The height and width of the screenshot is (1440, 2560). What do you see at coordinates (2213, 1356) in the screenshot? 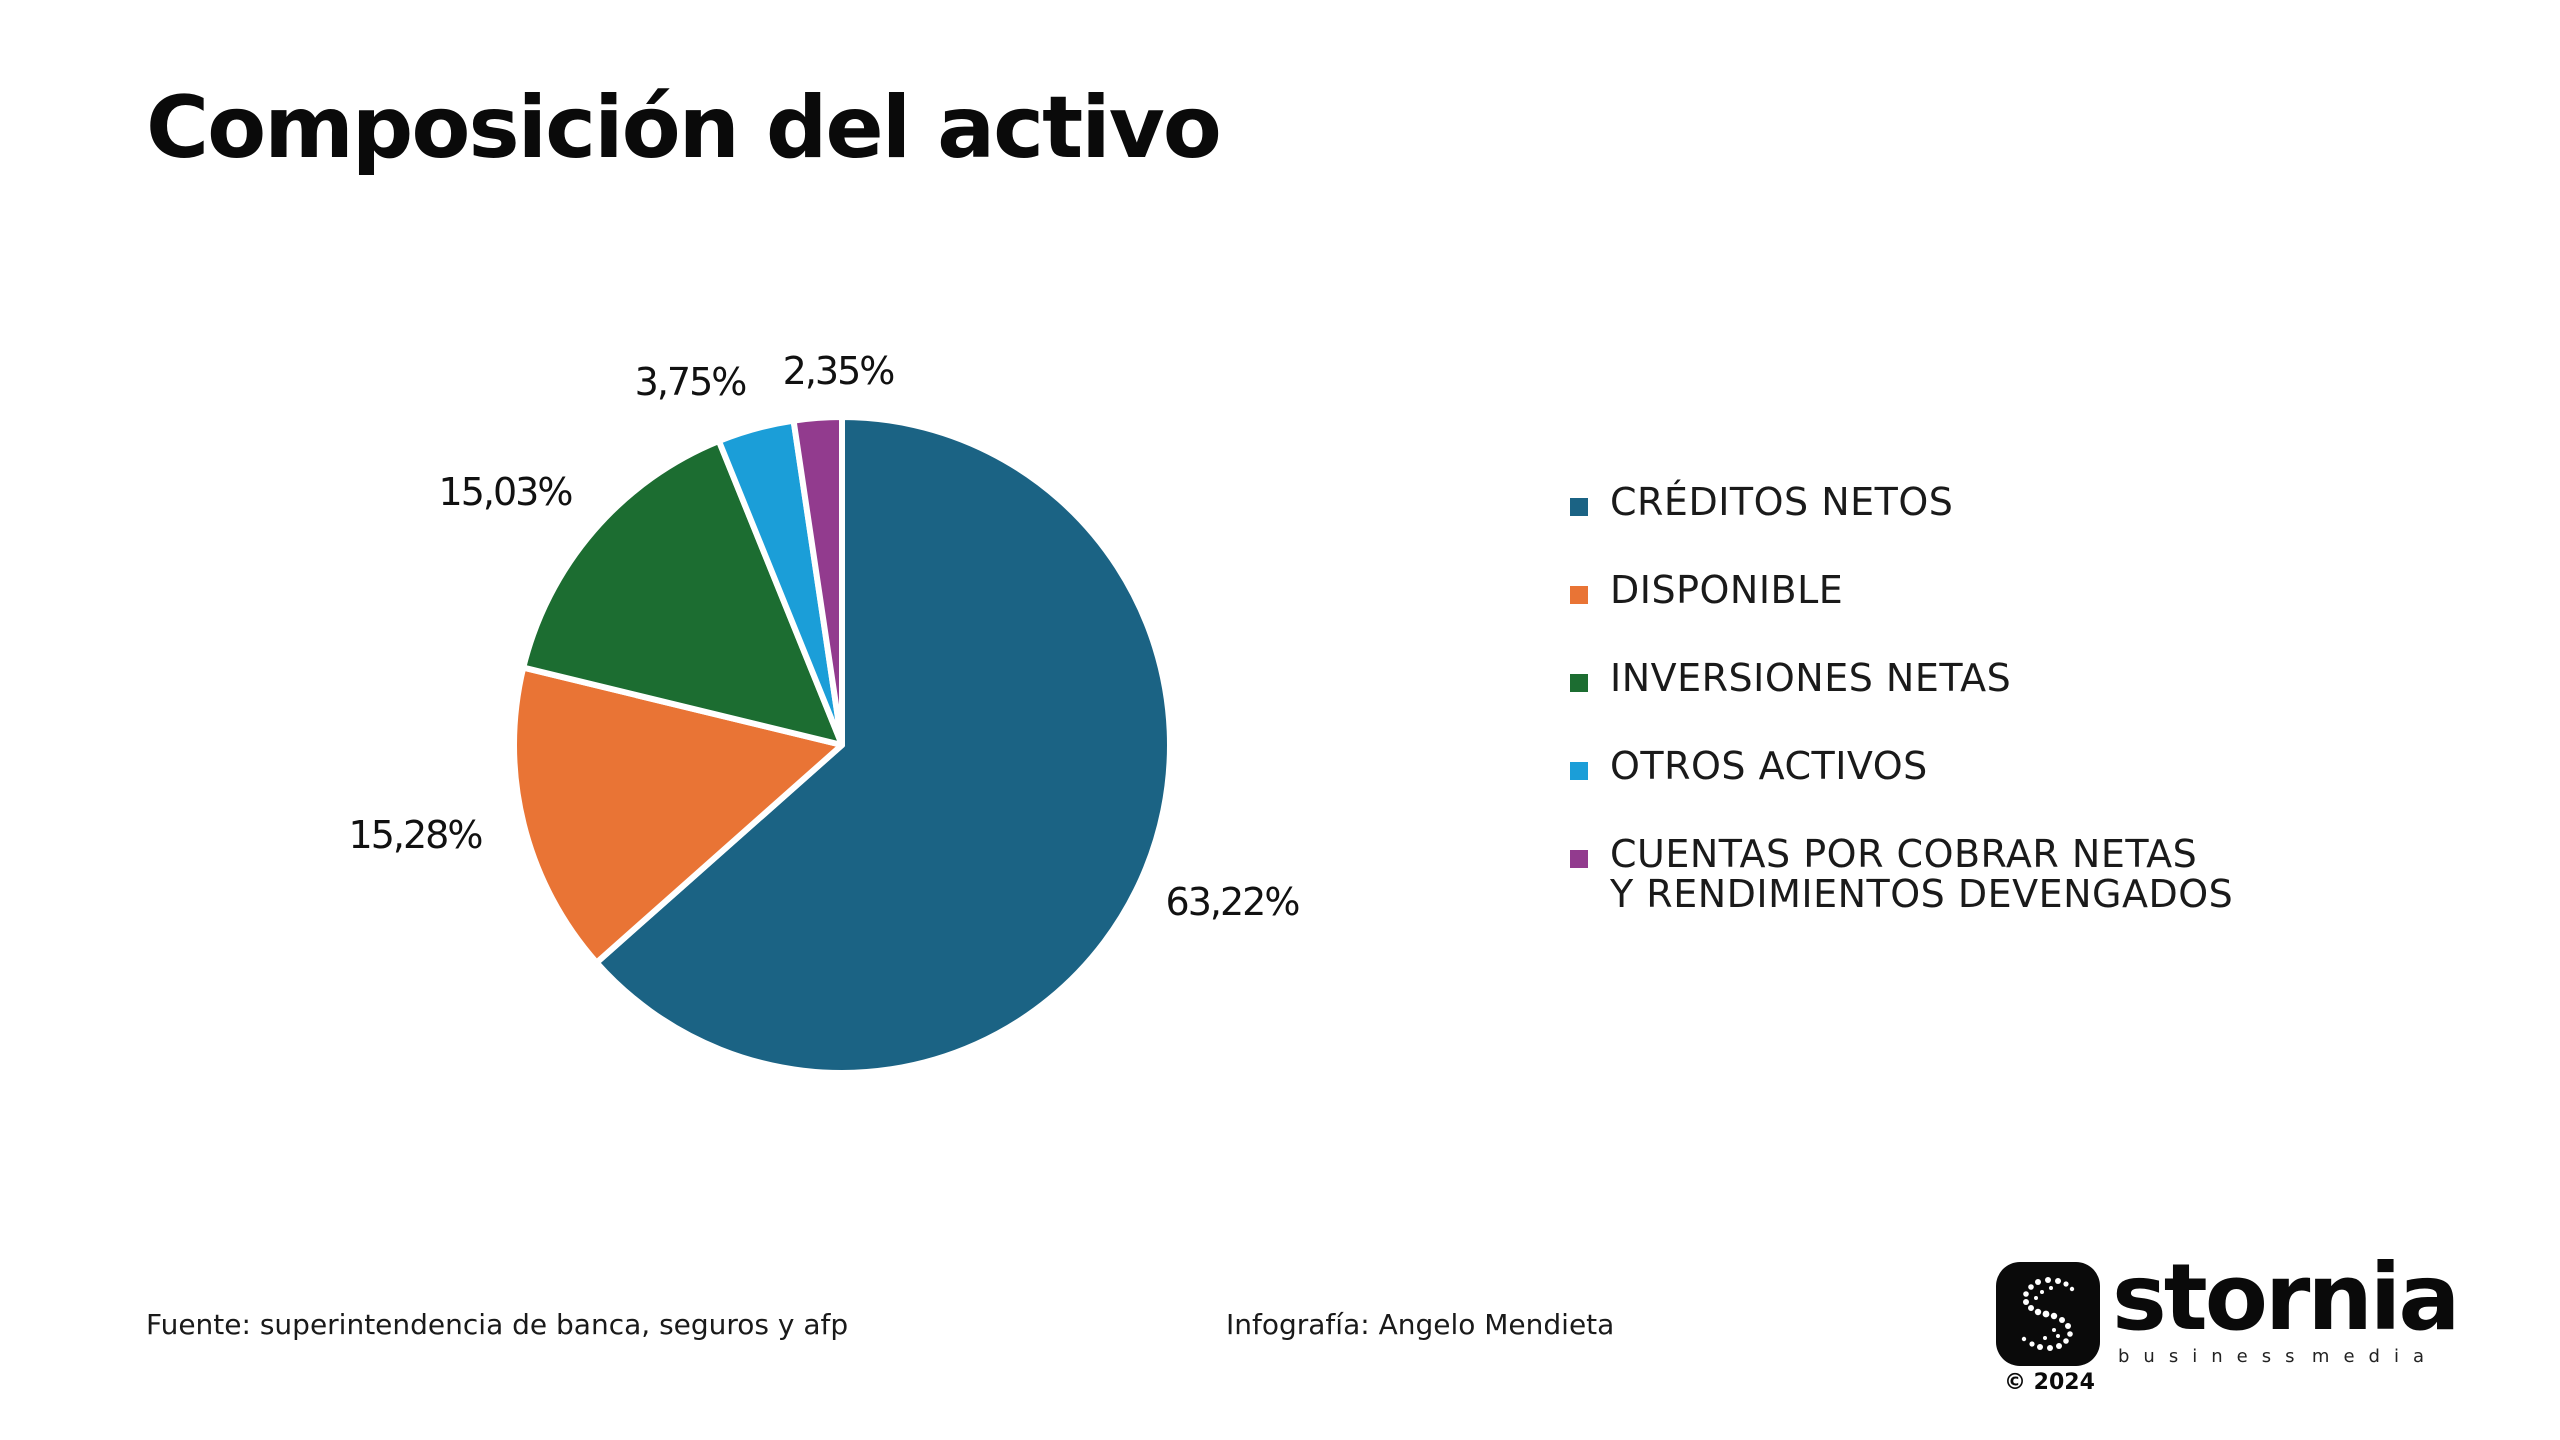
I see `logo-tagline-left: business` at bounding box center [2213, 1356].